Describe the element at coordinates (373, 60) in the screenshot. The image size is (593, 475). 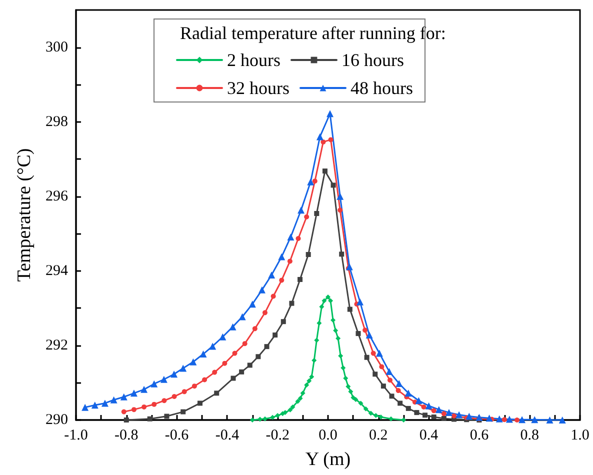
I see `legend-label: 16 hours` at that location.